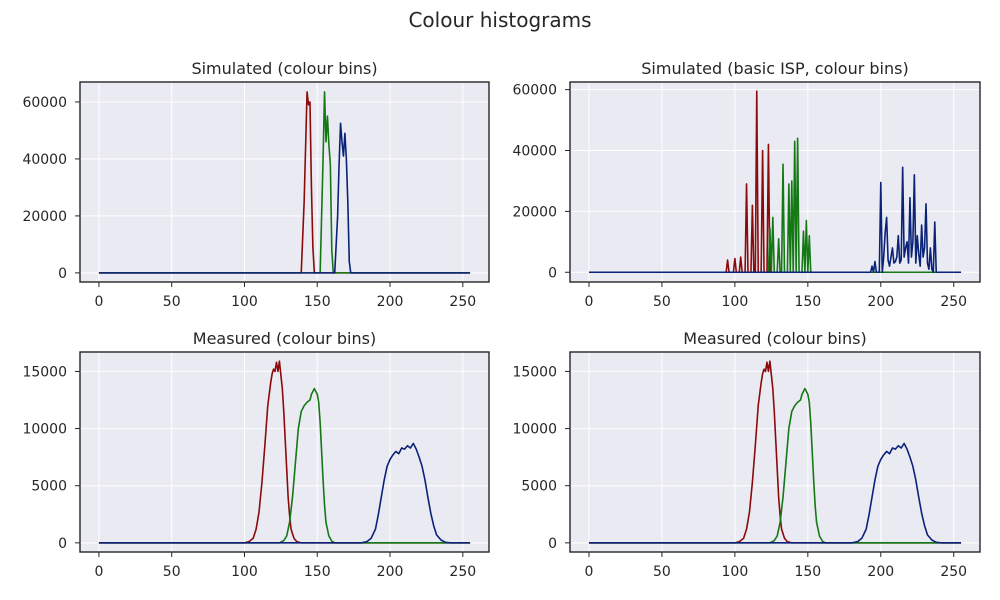 The height and width of the screenshot is (600, 1000). What do you see at coordinates (284, 68) in the screenshot?
I see `panel-title: Simulated (colour bins)` at bounding box center [284, 68].